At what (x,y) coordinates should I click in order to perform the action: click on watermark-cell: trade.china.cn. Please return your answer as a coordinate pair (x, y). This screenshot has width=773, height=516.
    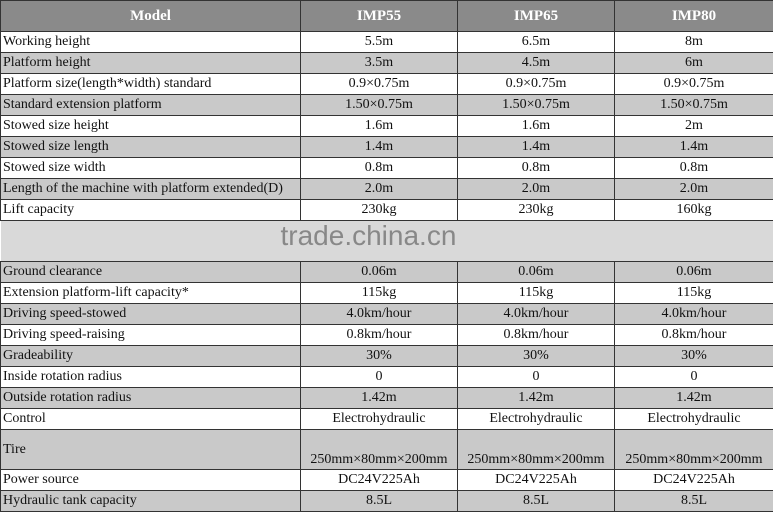
    Looking at the image, I should click on (386, 241).